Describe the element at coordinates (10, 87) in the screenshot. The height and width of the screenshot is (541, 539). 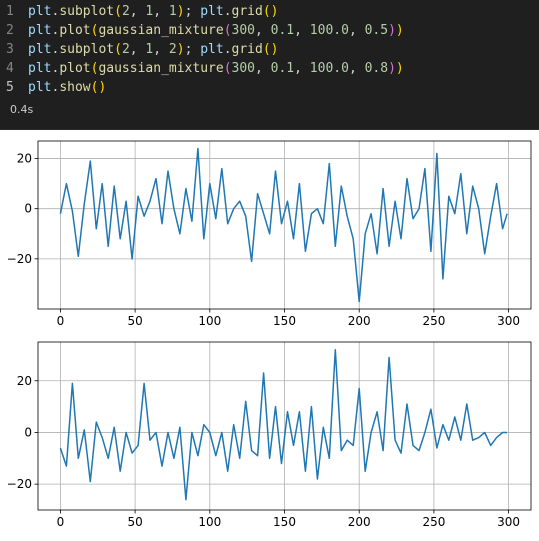
I see `line-number: 5` at that location.